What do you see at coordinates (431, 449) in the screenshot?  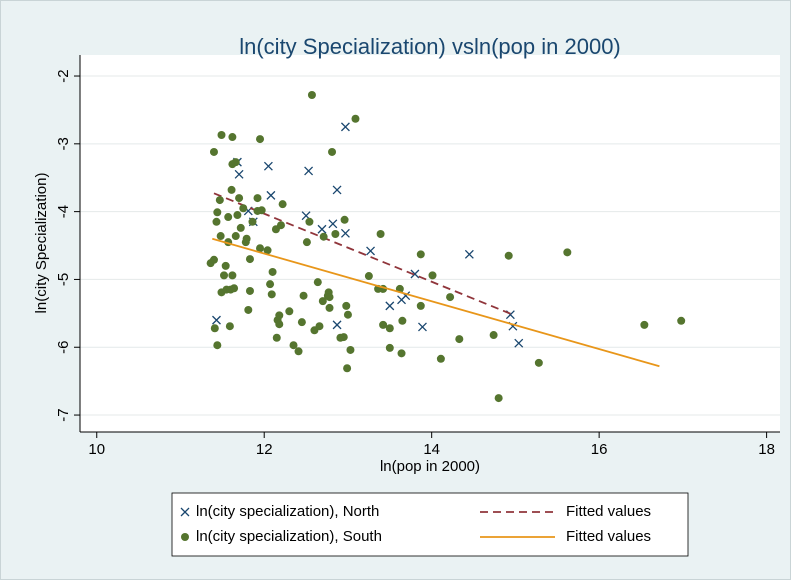 I see `x-tick-label: 14` at bounding box center [431, 449].